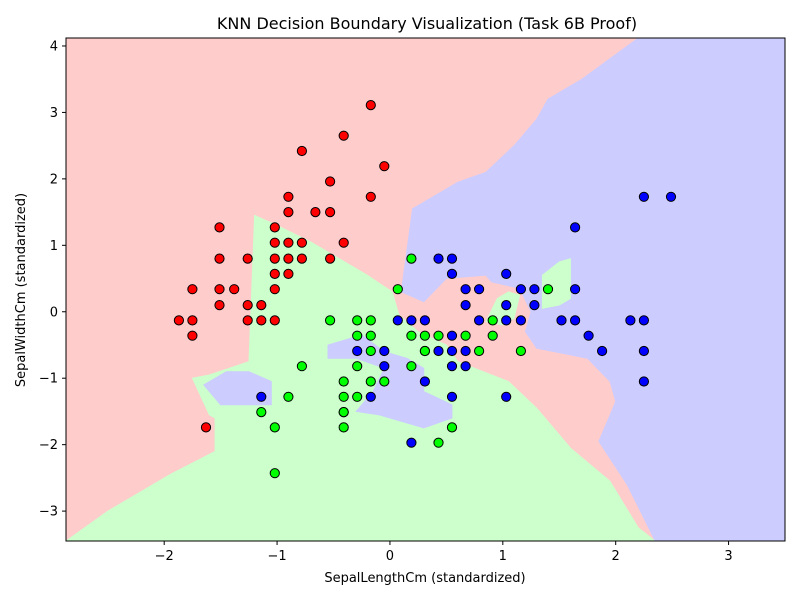 This screenshot has width=800, height=600. I want to click on y-tick-label: 0, so click(54, 312).